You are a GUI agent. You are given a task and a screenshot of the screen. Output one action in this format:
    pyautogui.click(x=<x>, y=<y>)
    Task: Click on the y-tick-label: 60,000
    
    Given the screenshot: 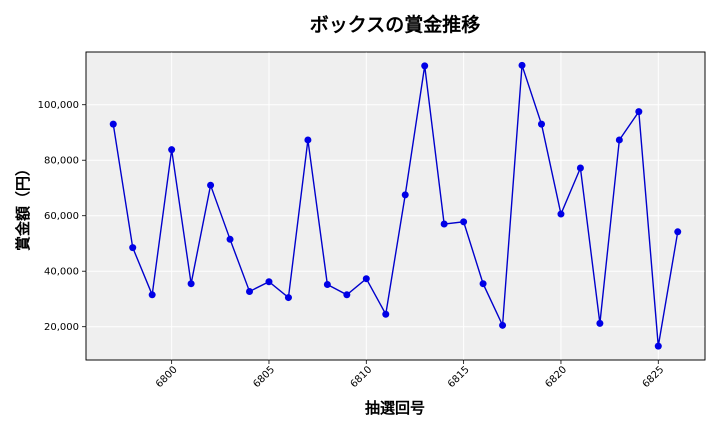 What is the action you would take?
    pyautogui.click(x=61, y=216)
    